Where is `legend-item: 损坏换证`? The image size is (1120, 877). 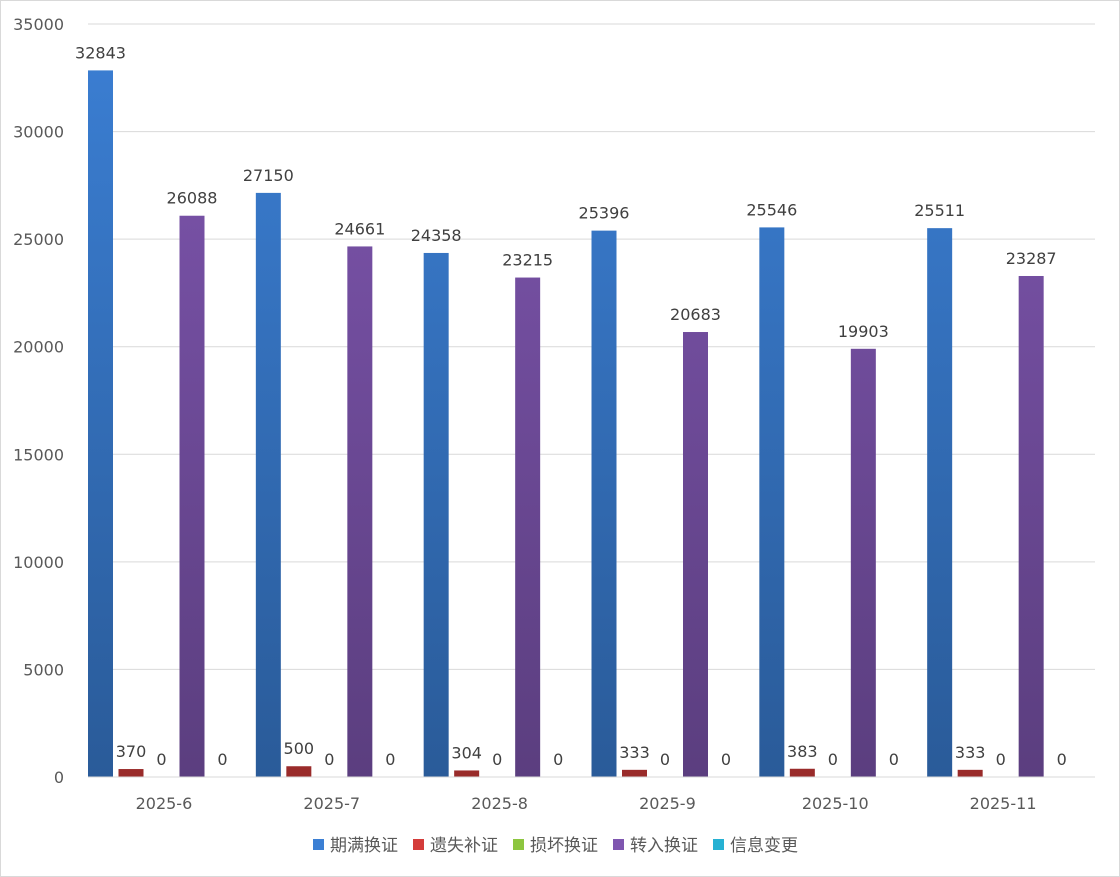
legend-item: 损坏换证 is located at coordinates (555, 846).